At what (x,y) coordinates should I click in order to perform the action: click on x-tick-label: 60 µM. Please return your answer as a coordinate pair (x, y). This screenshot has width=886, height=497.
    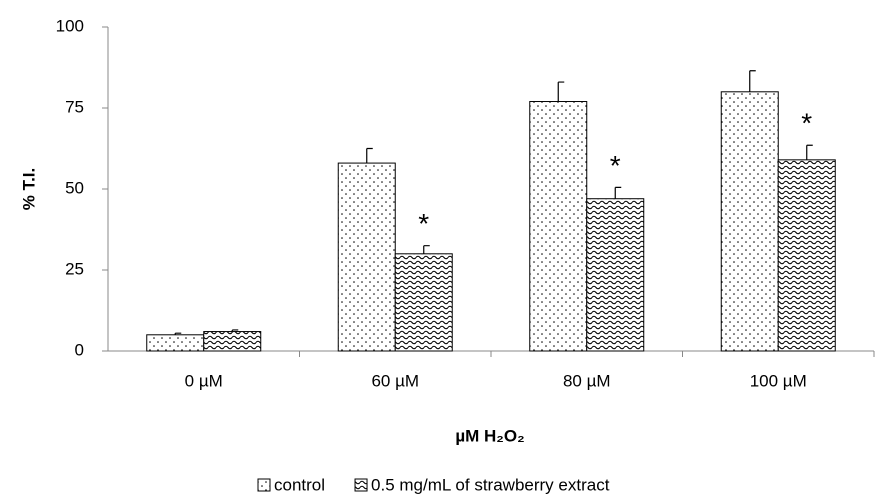
    Looking at the image, I should click on (395, 380).